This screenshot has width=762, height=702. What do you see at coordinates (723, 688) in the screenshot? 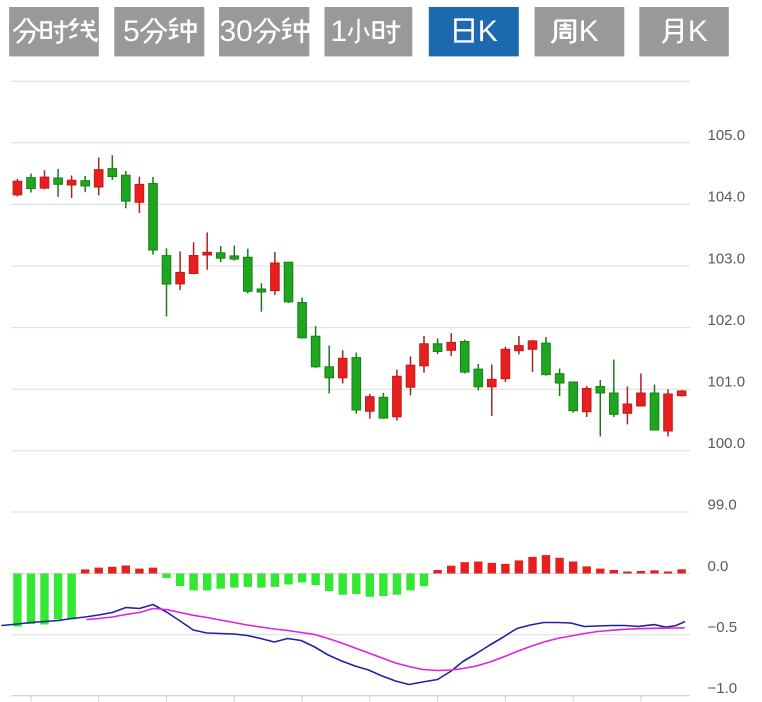
I see `svg-text: −1.0` at bounding box center [723, 688].